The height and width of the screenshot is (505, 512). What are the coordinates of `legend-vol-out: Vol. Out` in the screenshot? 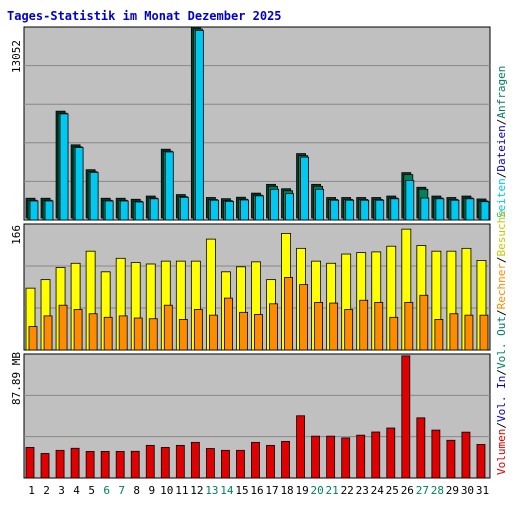 It's located at (501, 342).